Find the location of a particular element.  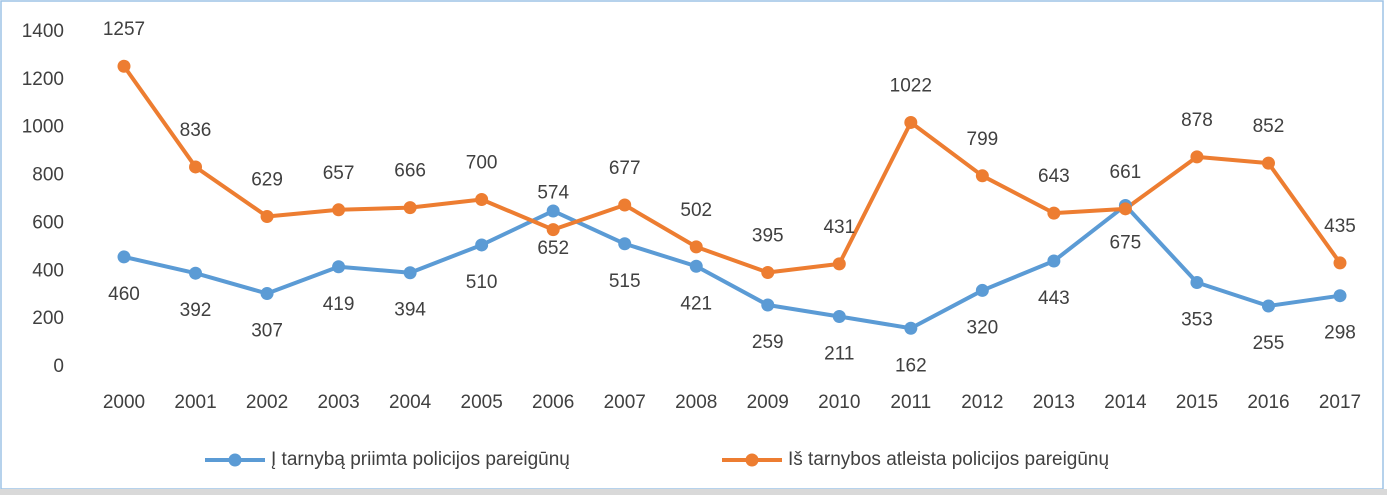

data-label: 443 is located at coordinates (1054, 298).